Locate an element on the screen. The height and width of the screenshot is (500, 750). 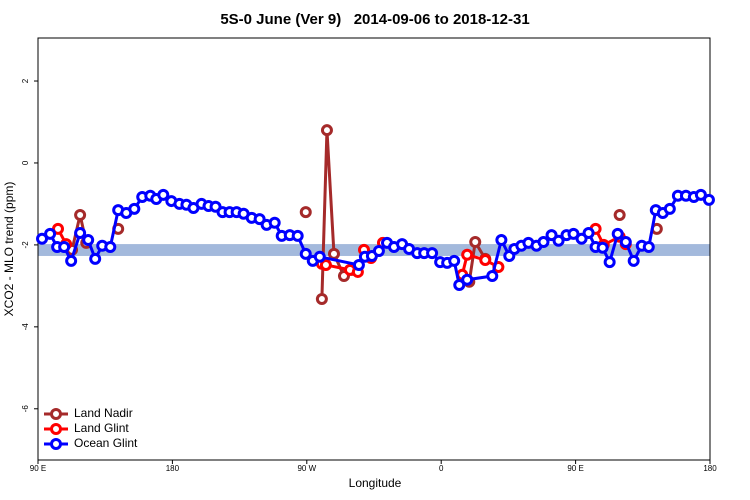
legend-label: Land Glint is located at coordinates (101, 428).